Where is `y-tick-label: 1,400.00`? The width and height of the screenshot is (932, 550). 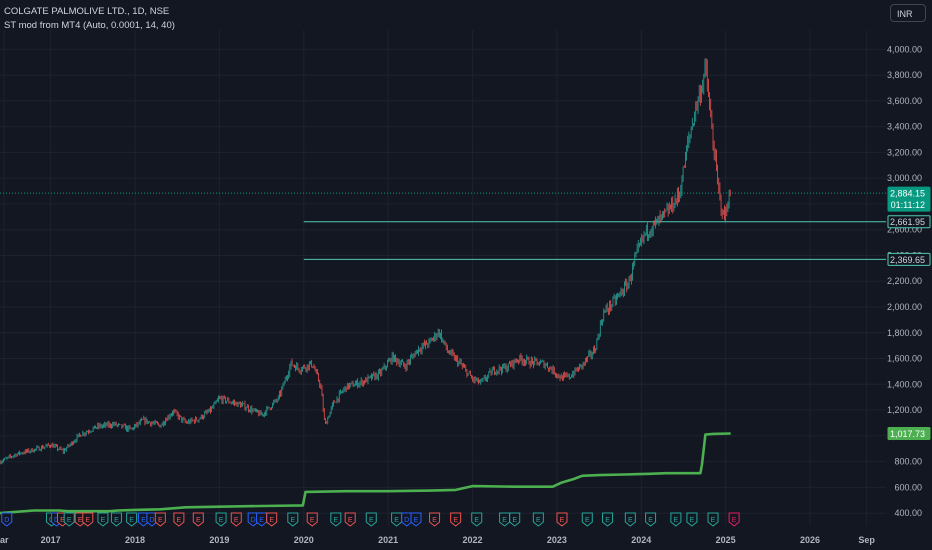
y-tick-label: 1,400.00 is located at coordinates (904, 384).